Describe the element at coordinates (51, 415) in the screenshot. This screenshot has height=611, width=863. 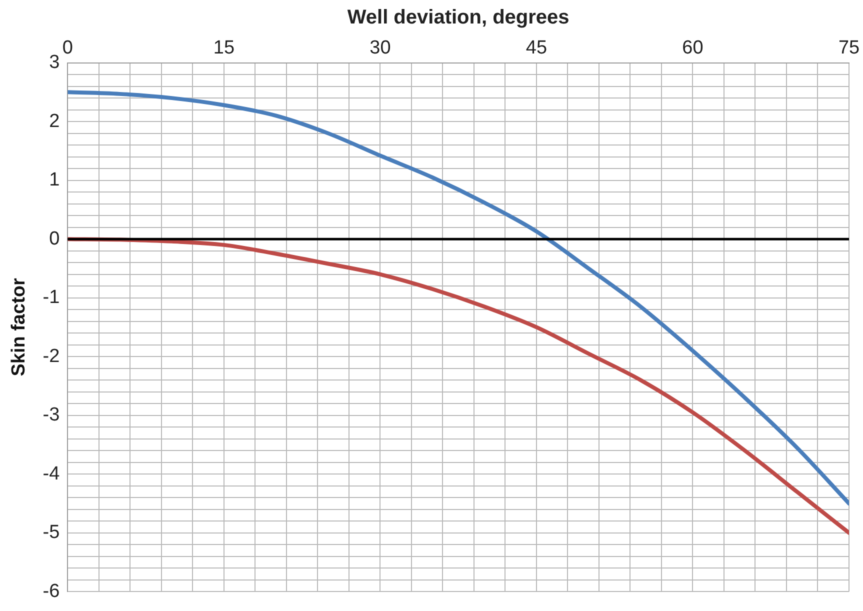
I see `y-tick-label: -3` at that location.